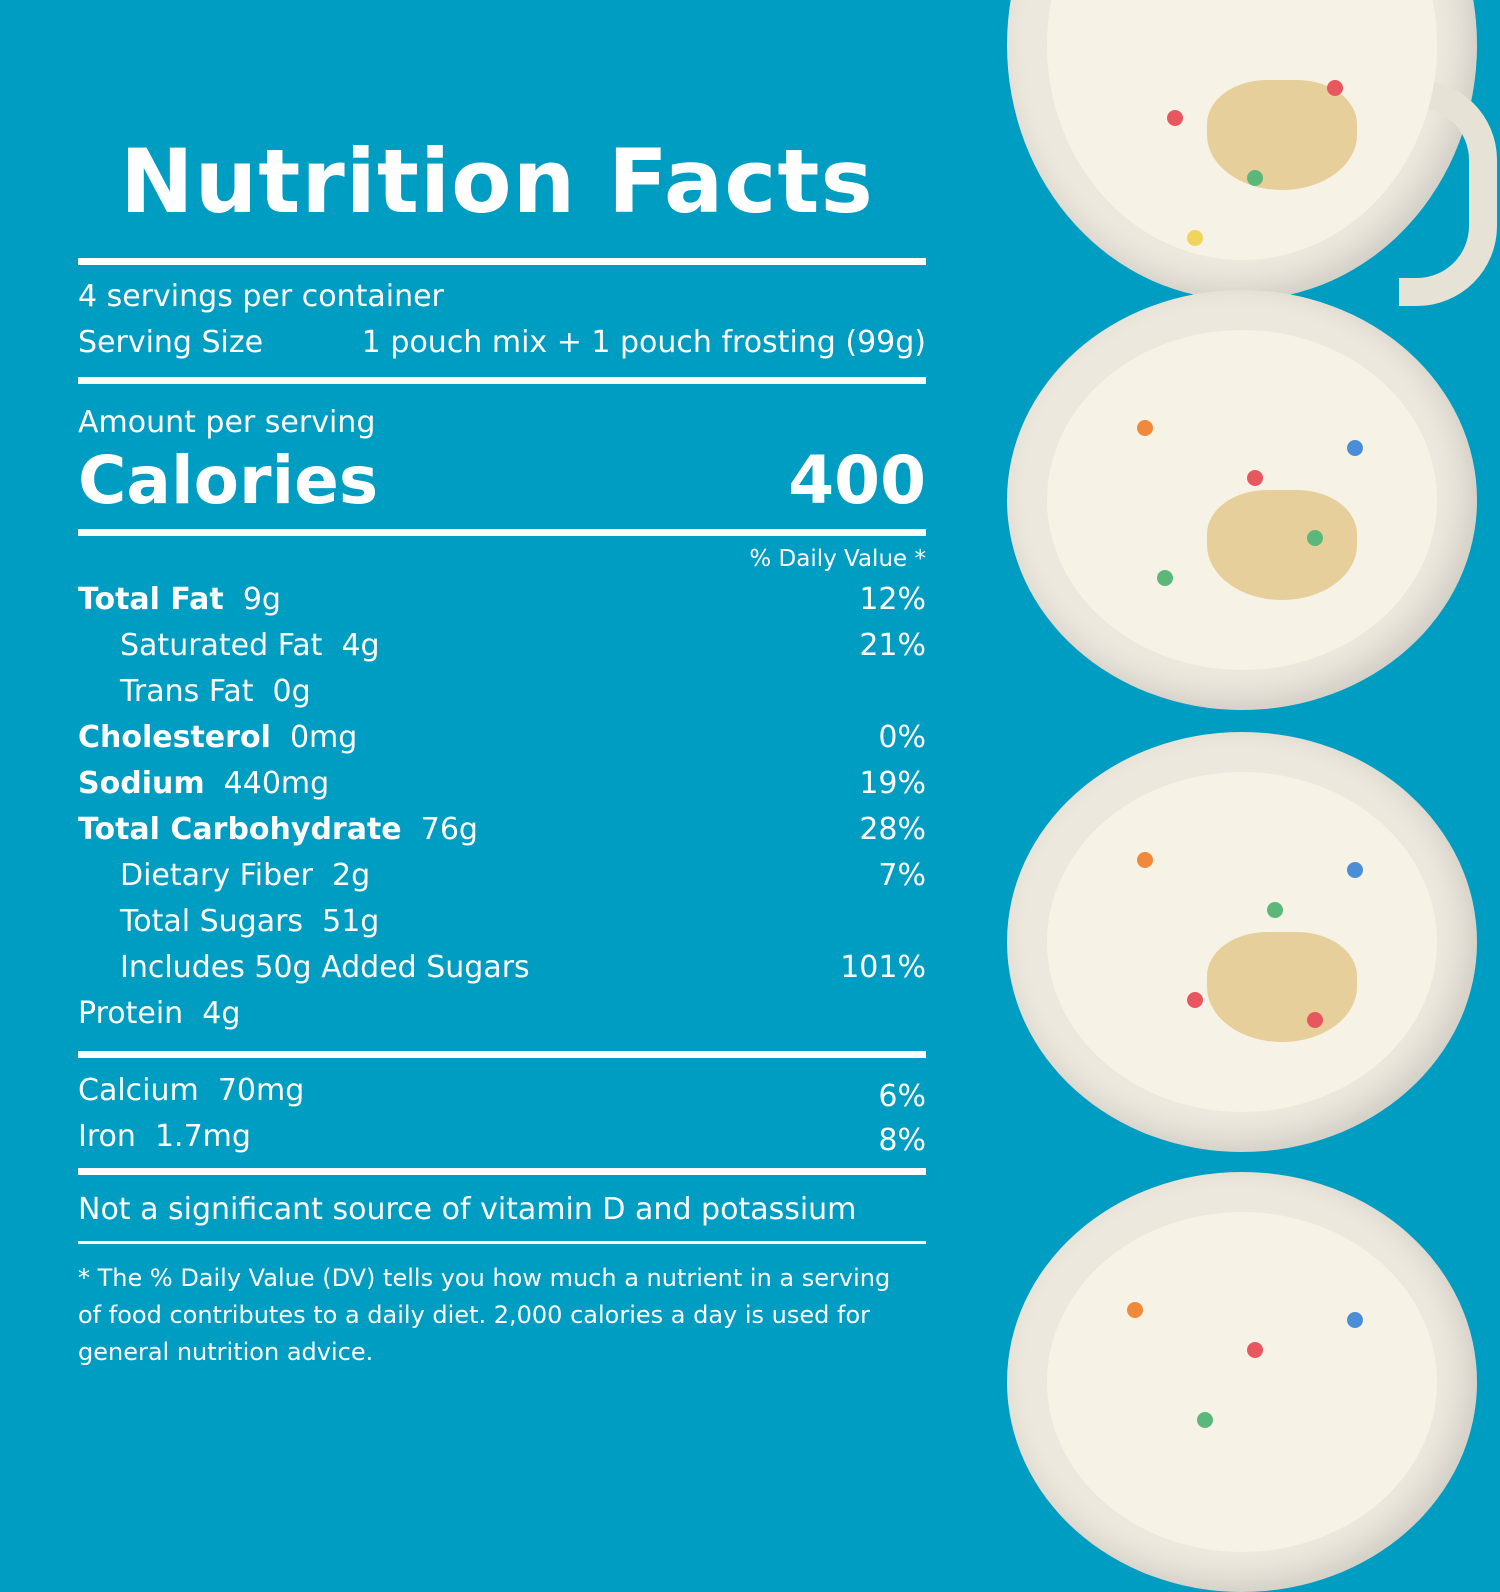 The height and width of the screenshot is (1592, 1500). Describe the element at coordinates (227, 422) in the screenshot. I see `amount-per-serving: Amount per serving` at that location.